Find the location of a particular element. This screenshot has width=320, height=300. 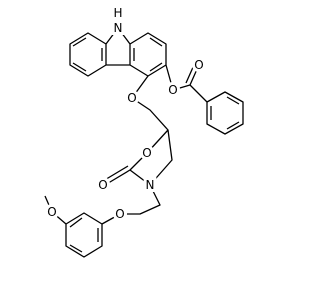

atom-label: H is located at coordinates (117, 13).